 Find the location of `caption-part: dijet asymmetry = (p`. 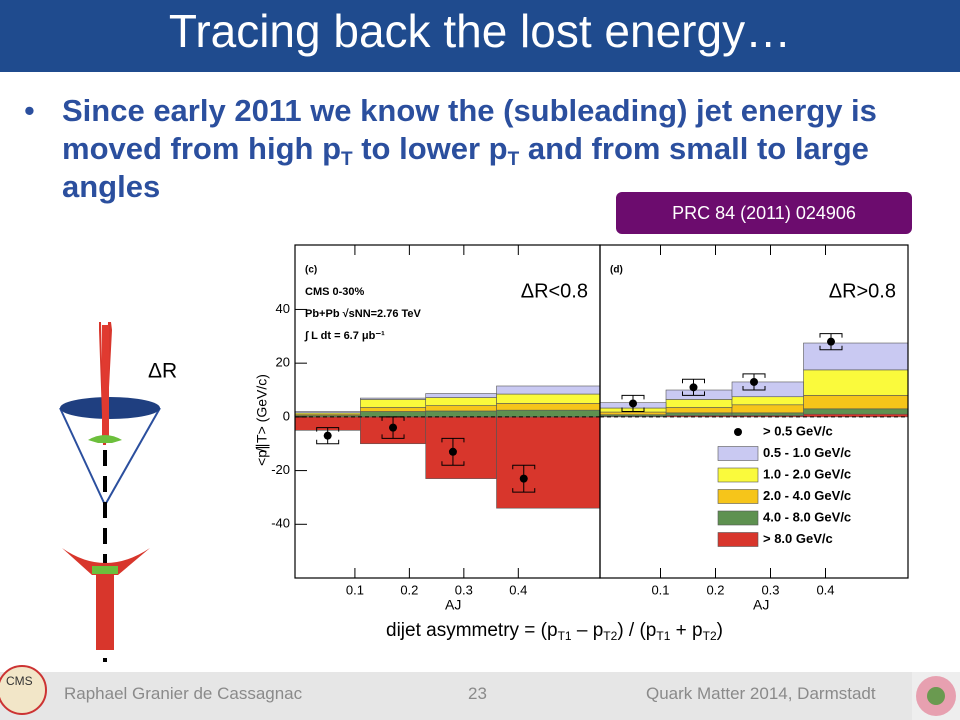

caption-part: dijet asymmetry = (p is located at coordinates (472, 630).